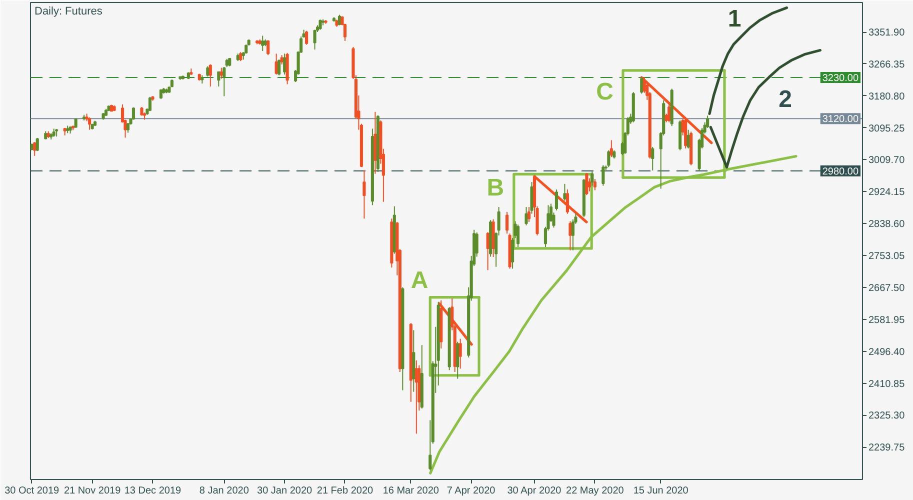 Image resolution: width=913 pixels, height=500 pixels. What do you see at coordinates (887, 352) in the screenshot?
I see `y-tick-label: 2496.40` at bounding box center [887, 352].